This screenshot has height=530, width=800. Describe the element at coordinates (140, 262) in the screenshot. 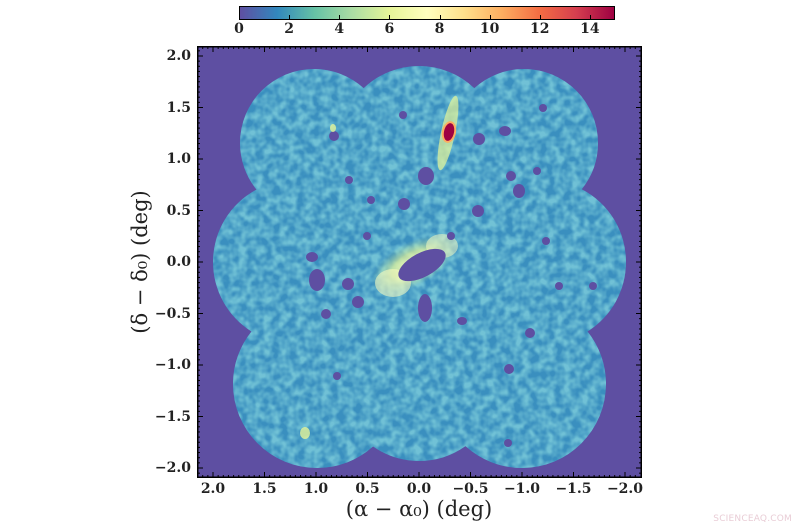

I see `y-axis-label: (δ − δ₀) (deg)` at that location.